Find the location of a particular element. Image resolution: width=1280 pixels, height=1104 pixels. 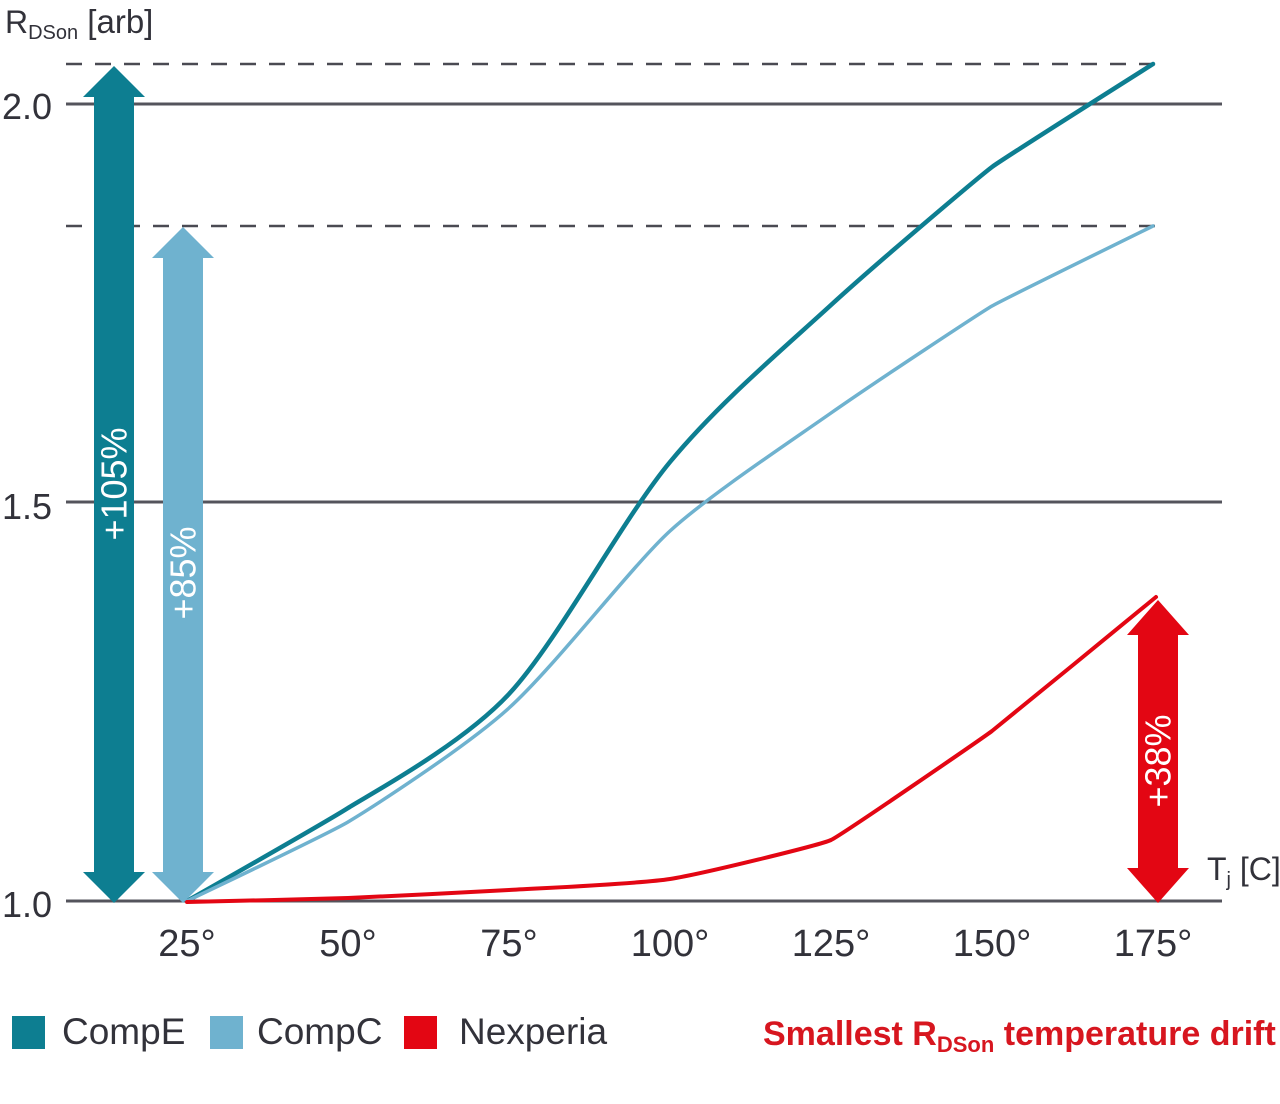

svg-text: 25° is located at coordinates (186, 944).